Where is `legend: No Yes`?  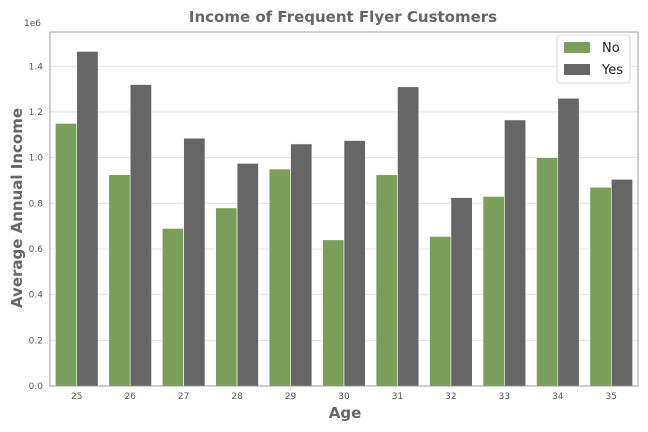
legend: No Yes is located at coordinates (593, 59).